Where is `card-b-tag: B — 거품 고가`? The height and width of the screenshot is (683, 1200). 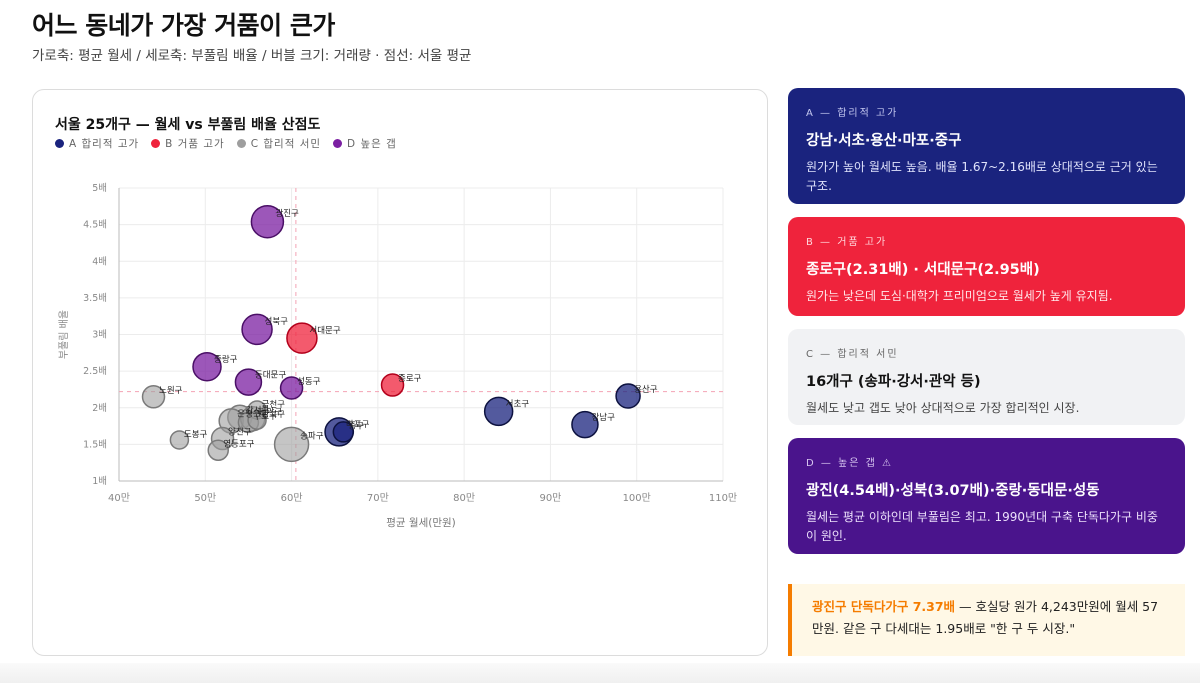 card-b-tag: B — 거품 고가 is located at coordinates (847, 242).